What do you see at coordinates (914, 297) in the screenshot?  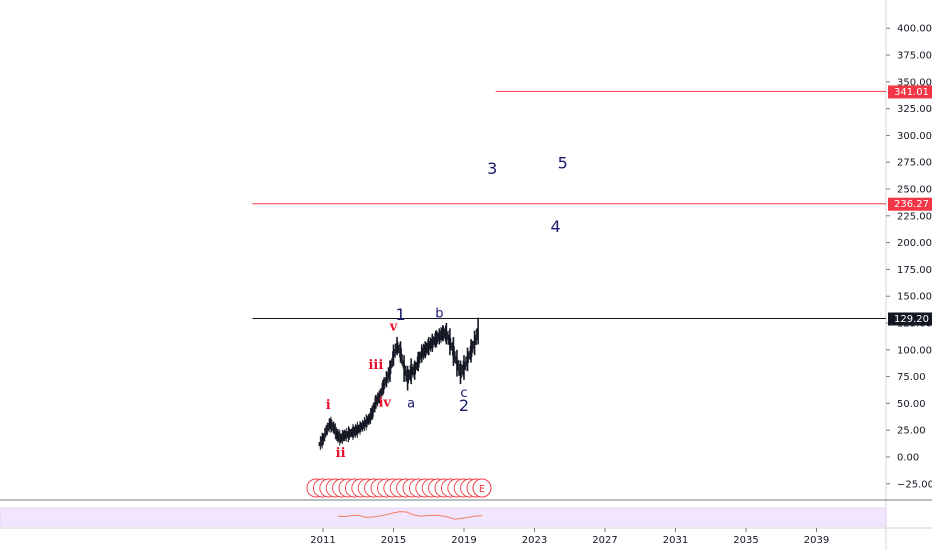 I see `y-tick-label: 150.00` at bounding box center [914, 297].